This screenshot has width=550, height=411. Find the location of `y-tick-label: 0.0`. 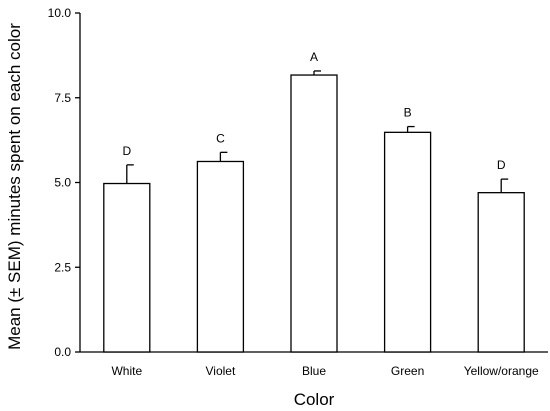

y-tick-label: 0.0 is located at coordinates (62, 352).